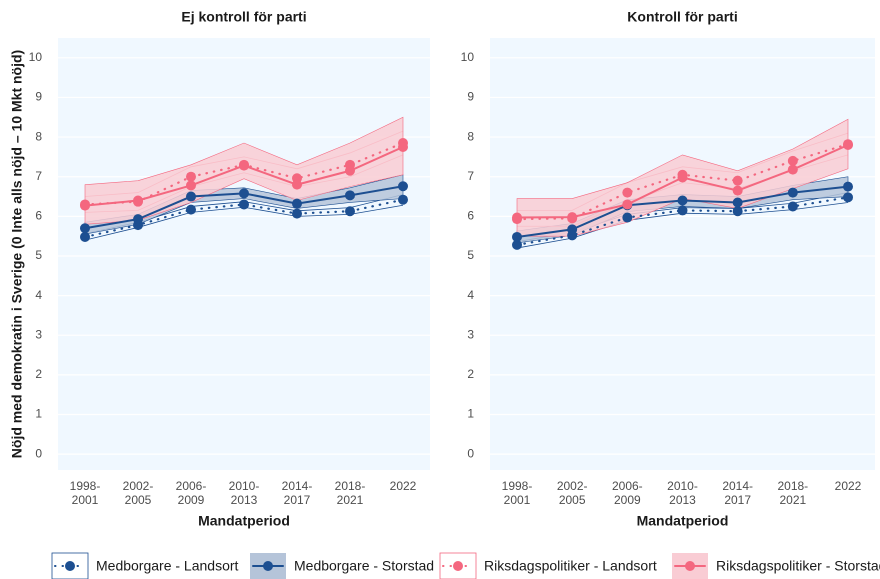 This screenshot has height=579, width=880. What do you see at coordinates (364, 566) in the screenshot?
I see `legend-label: Medborgare - Storstad` at bounding box center [364, 566].